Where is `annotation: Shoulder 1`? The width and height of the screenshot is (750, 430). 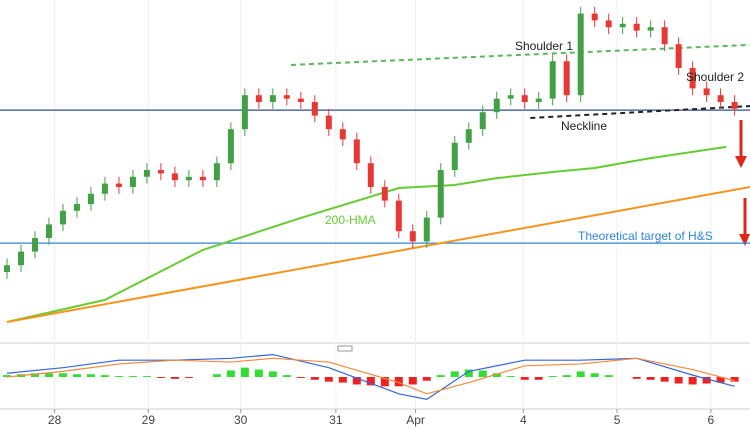
annotation: Shoulder 1 is located at coordinates (544, 46).